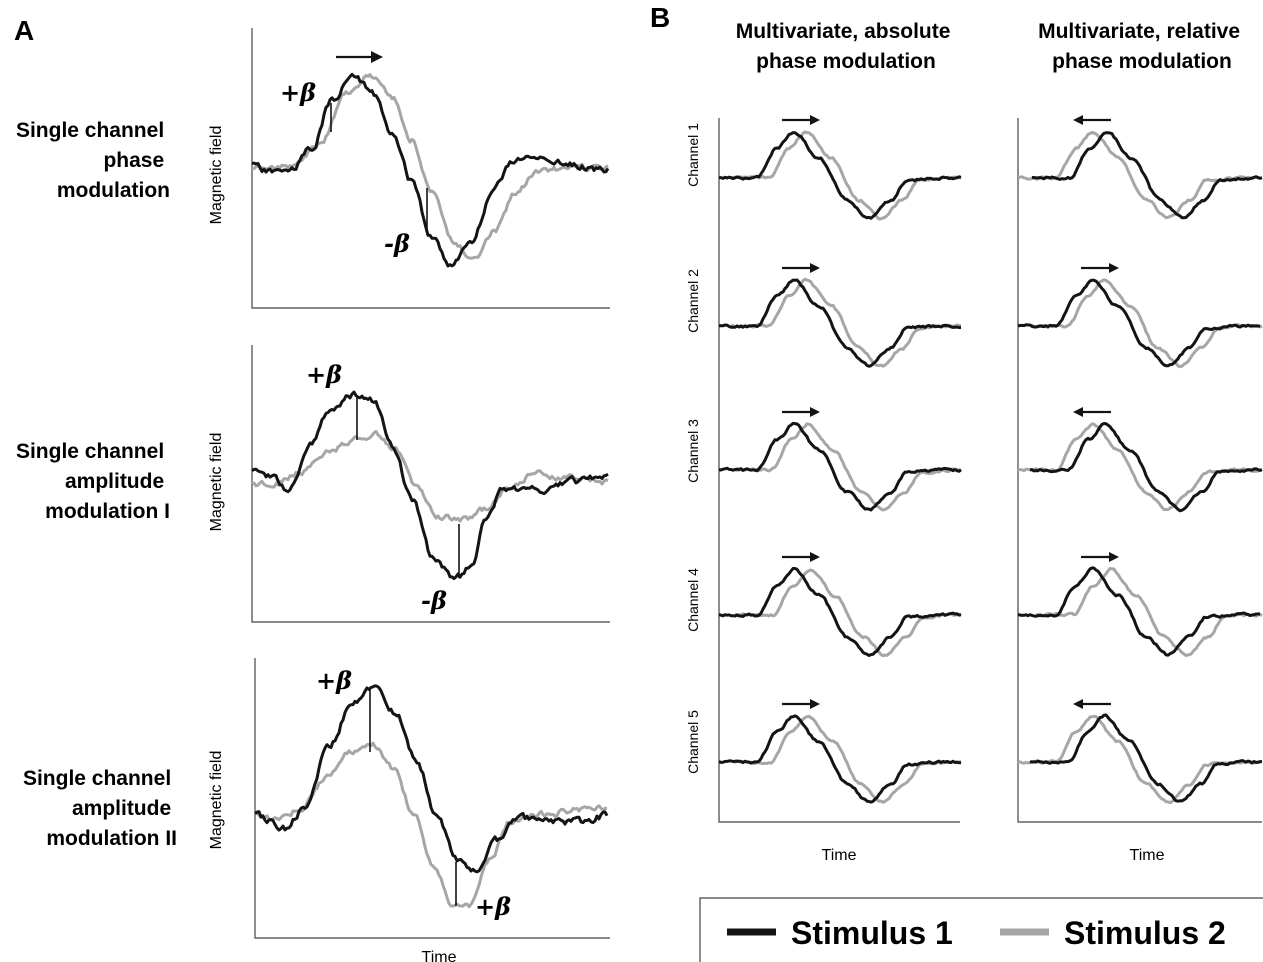 This screenshot has height=962, width=1263. I want to click on col2-channel1-stimulus2-trace, so click(1138, 175).